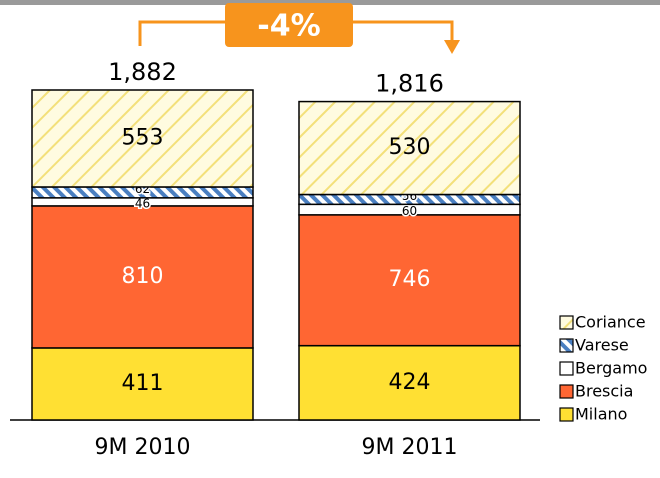  What do you see at coordinates (330, 2) in the screenshot?
I see `header-band` at bounding box center [330, 2].